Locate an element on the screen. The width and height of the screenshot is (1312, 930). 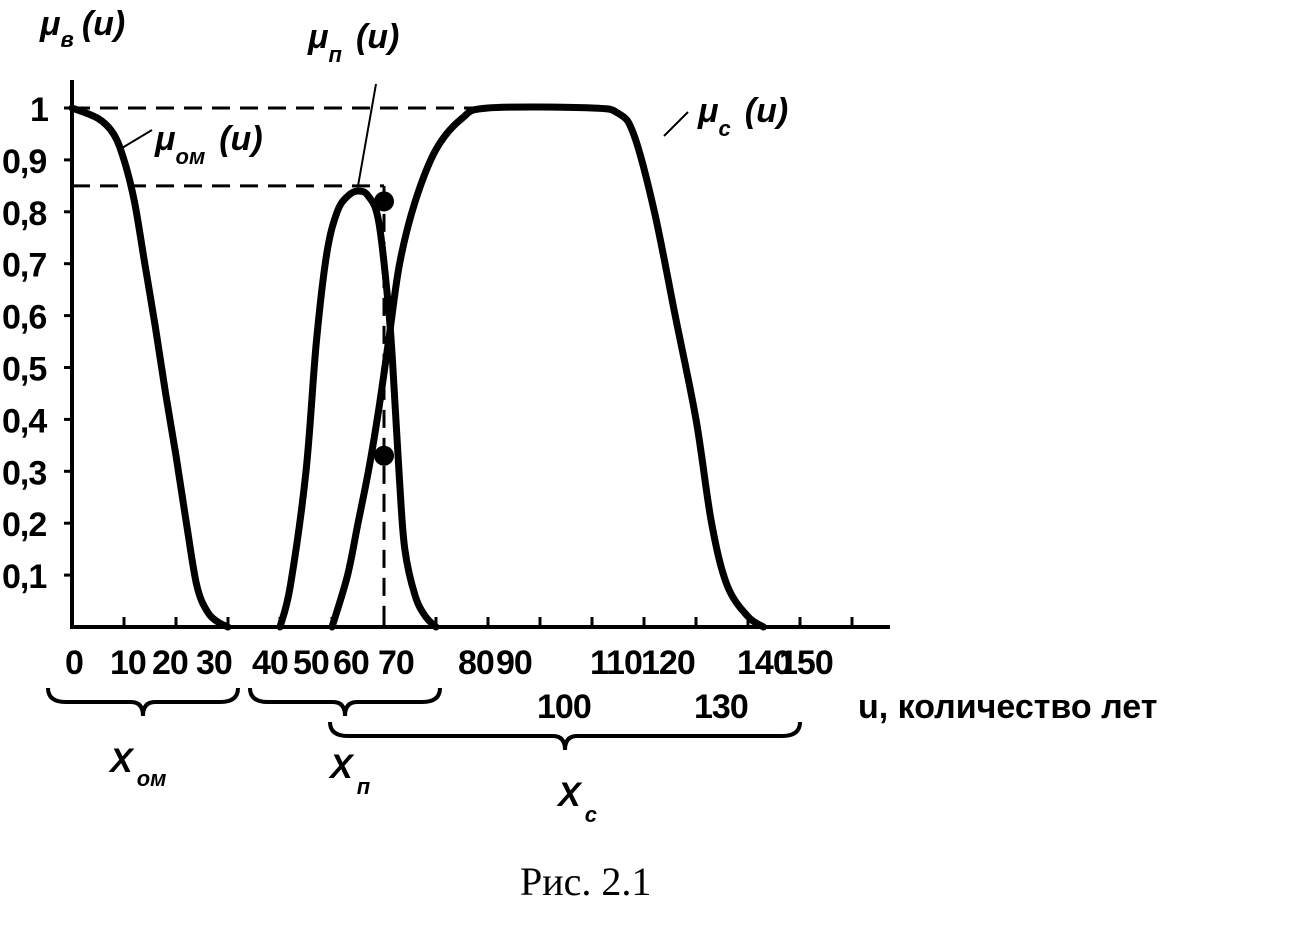
x-tick-label: 40 is located at coordinates (270, 663).